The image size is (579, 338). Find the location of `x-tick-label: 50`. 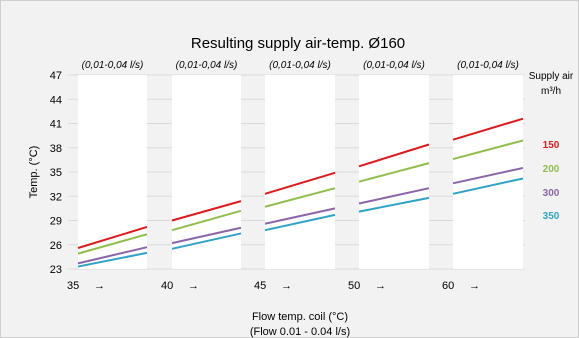

x-tick-label: 50 is located at coordinates (354, 286).